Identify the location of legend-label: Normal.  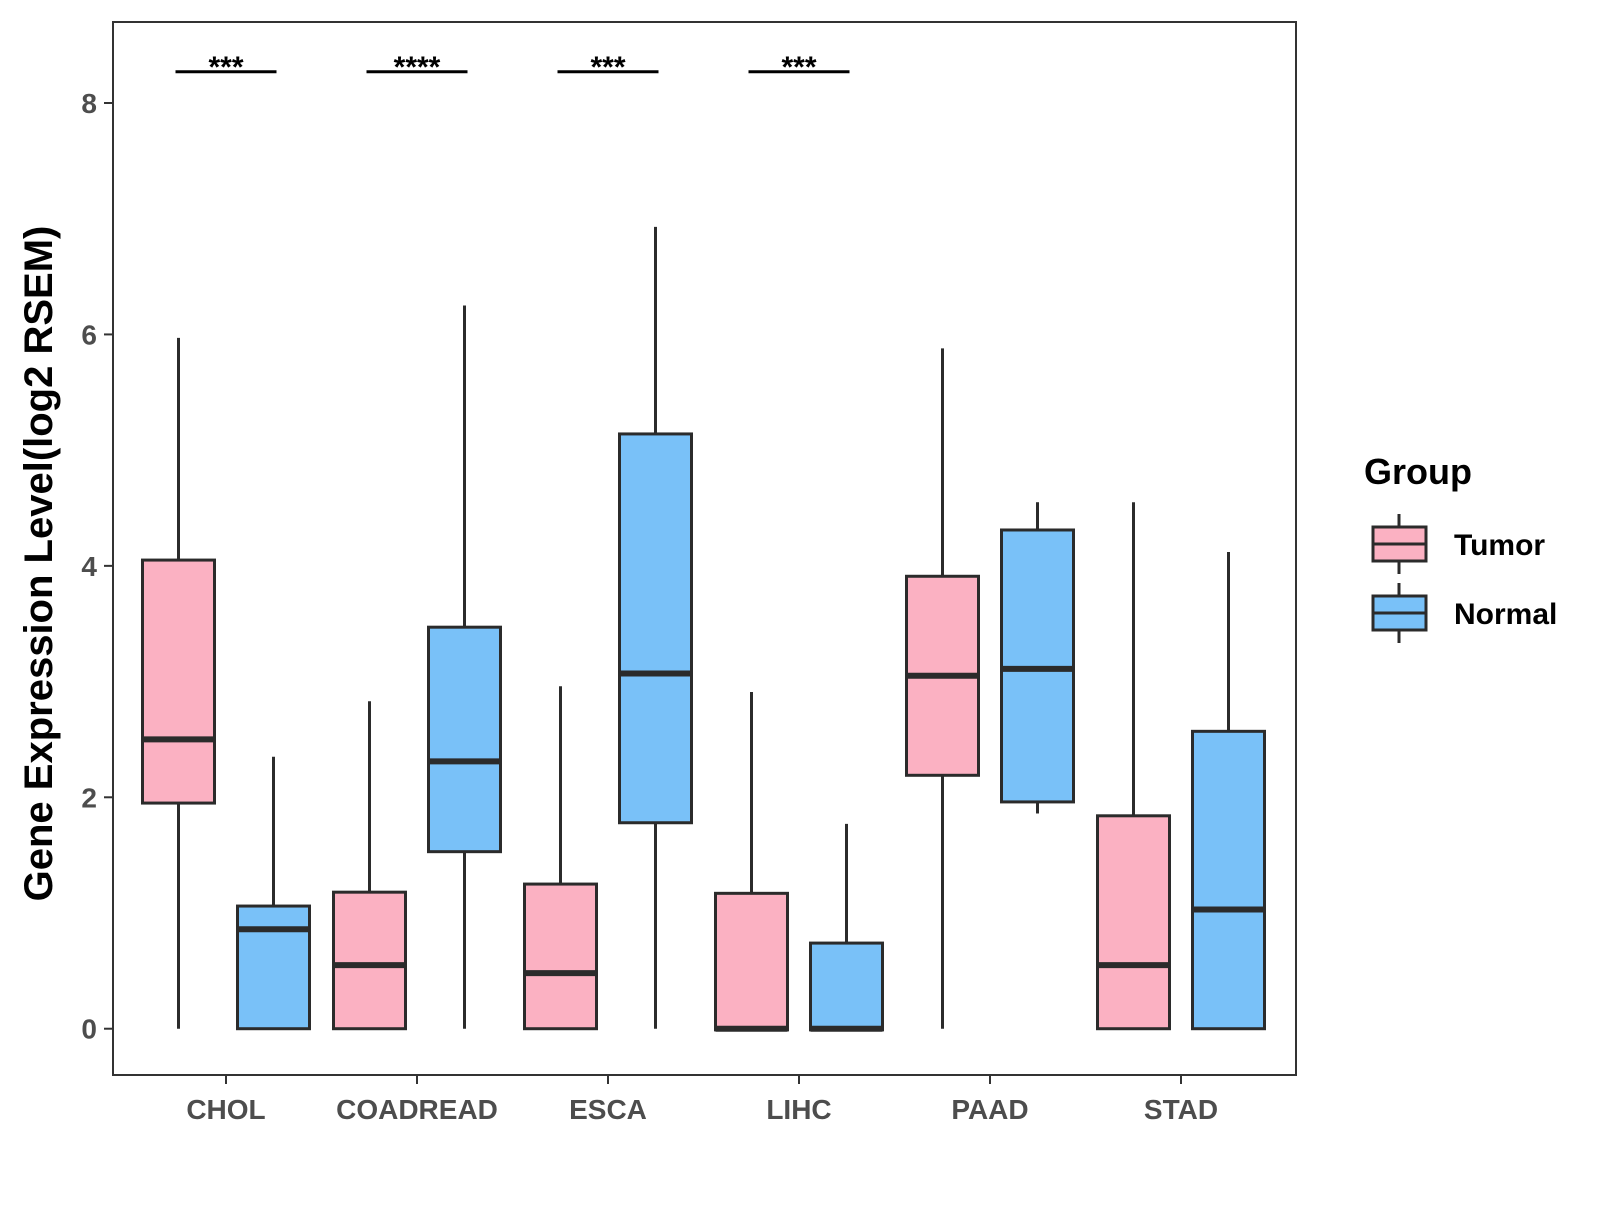
(1505, 614).